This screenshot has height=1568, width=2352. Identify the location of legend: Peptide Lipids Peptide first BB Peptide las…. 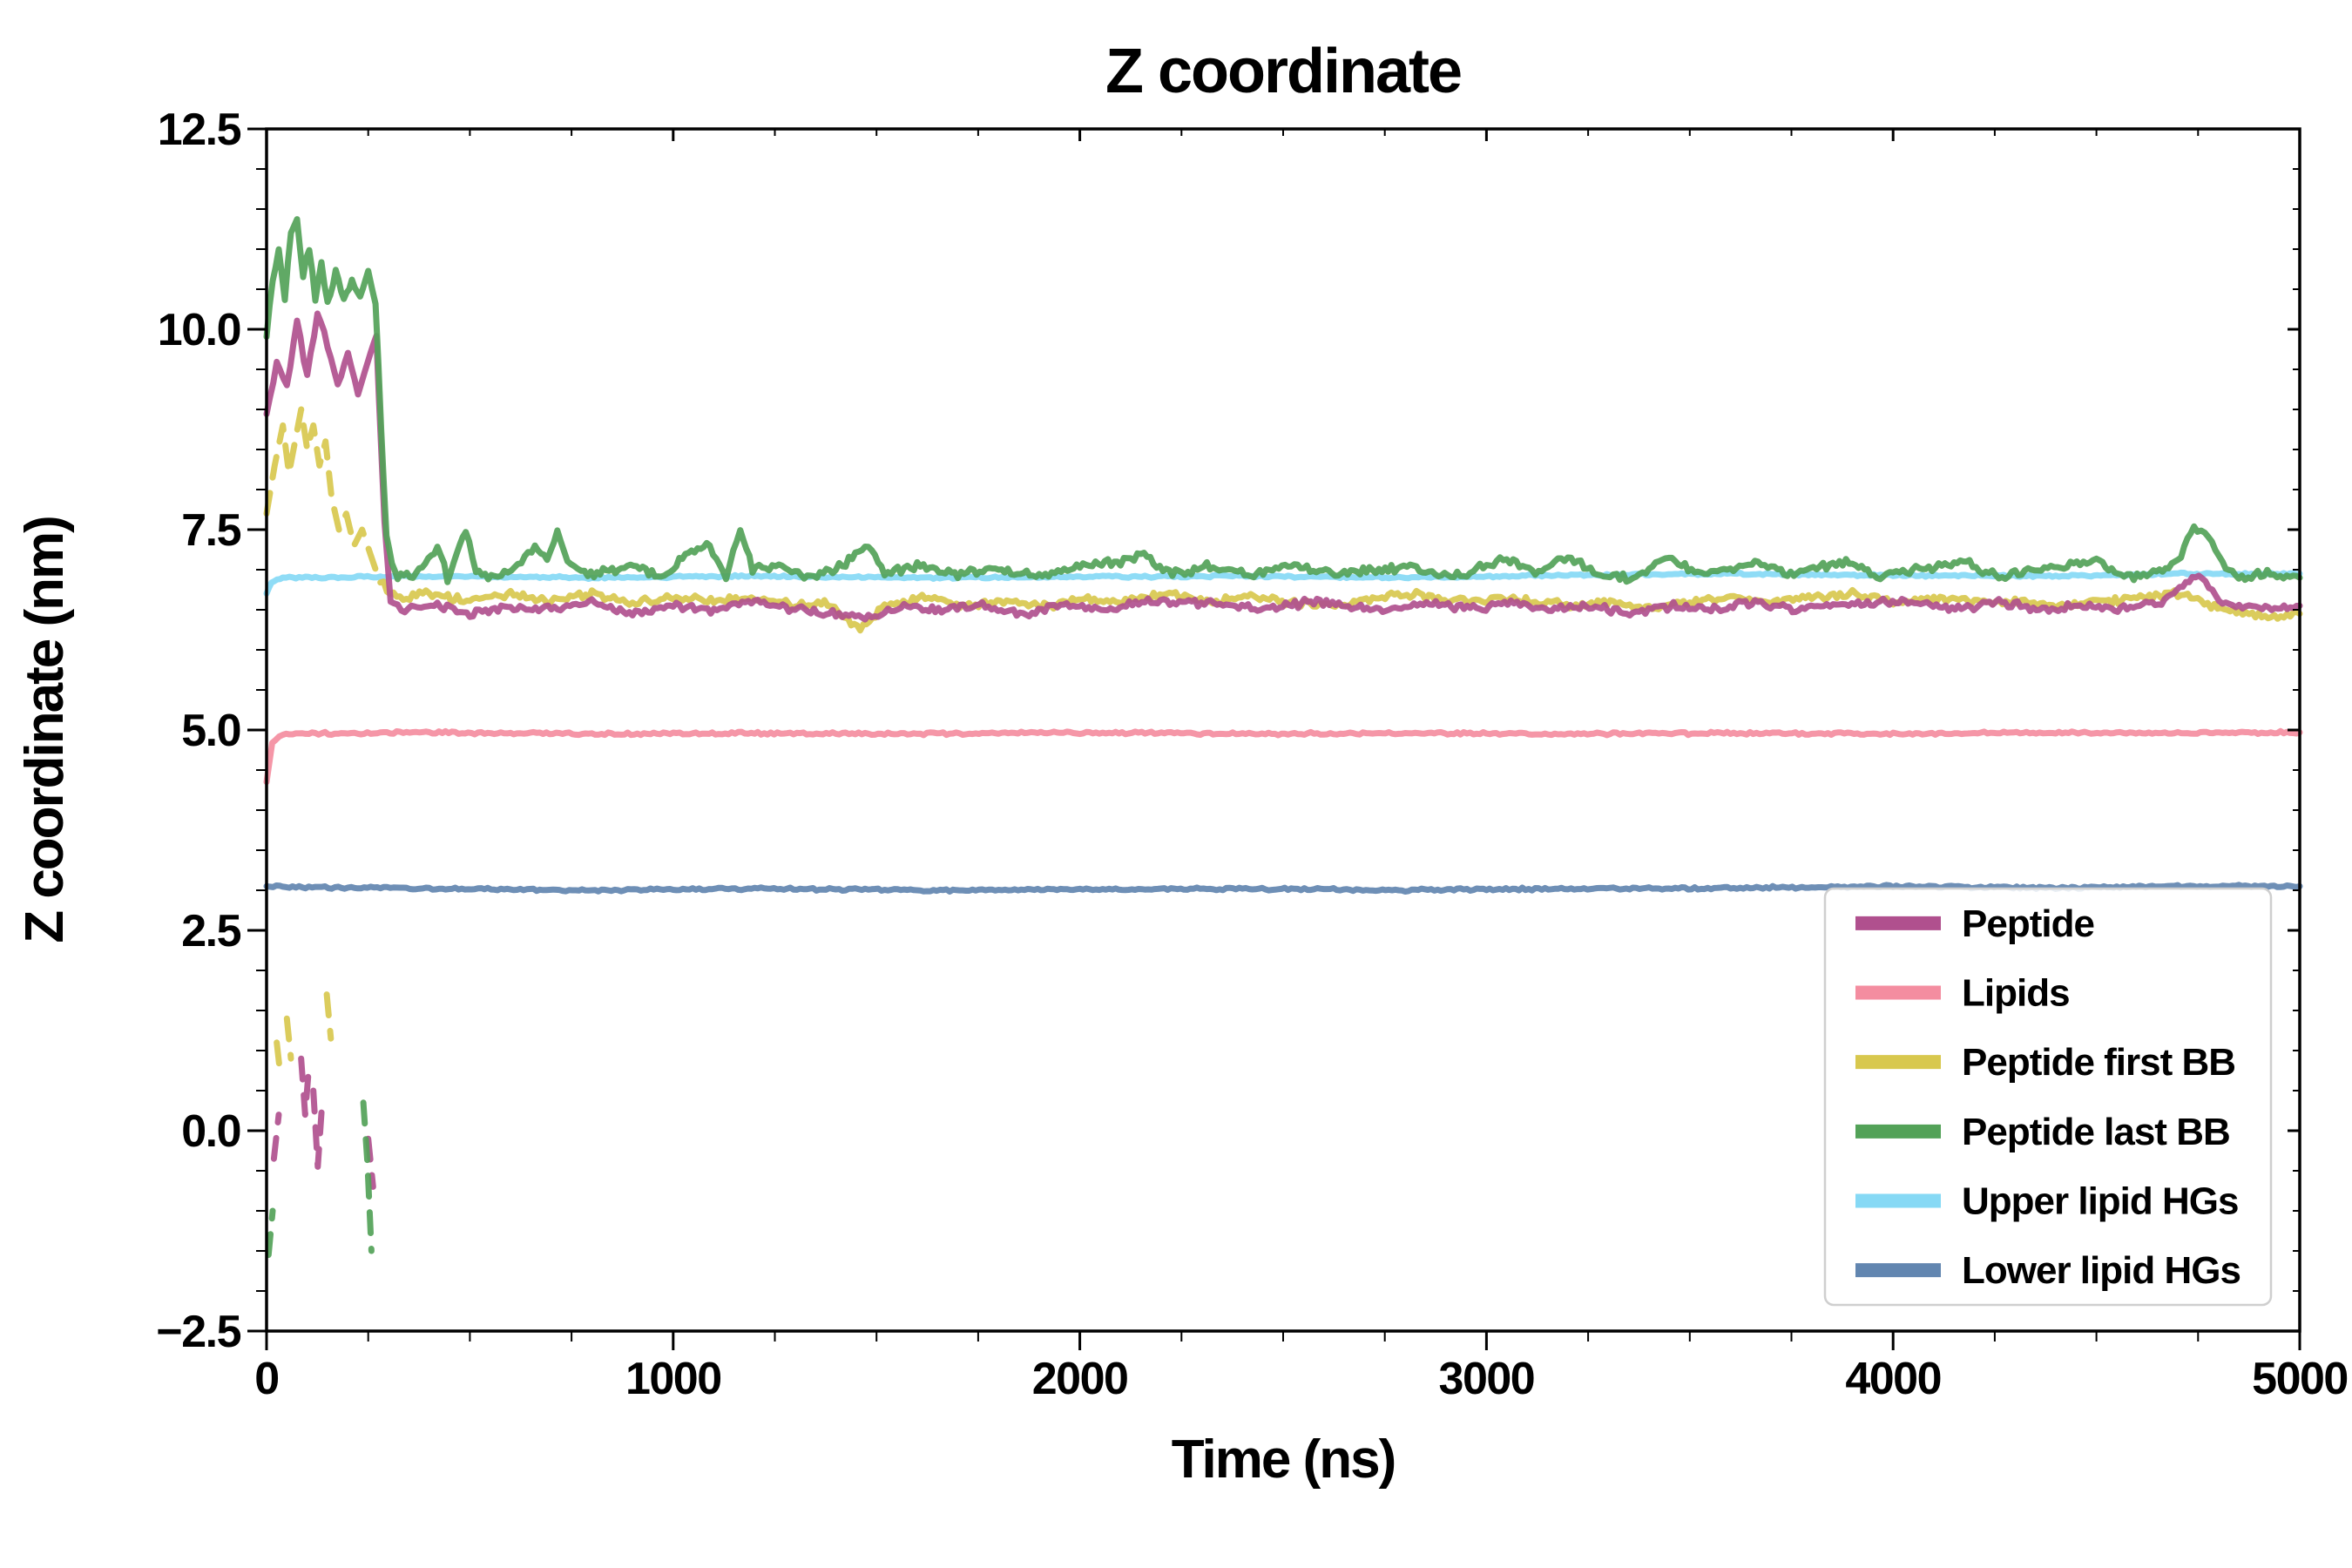
(2048, 1097).